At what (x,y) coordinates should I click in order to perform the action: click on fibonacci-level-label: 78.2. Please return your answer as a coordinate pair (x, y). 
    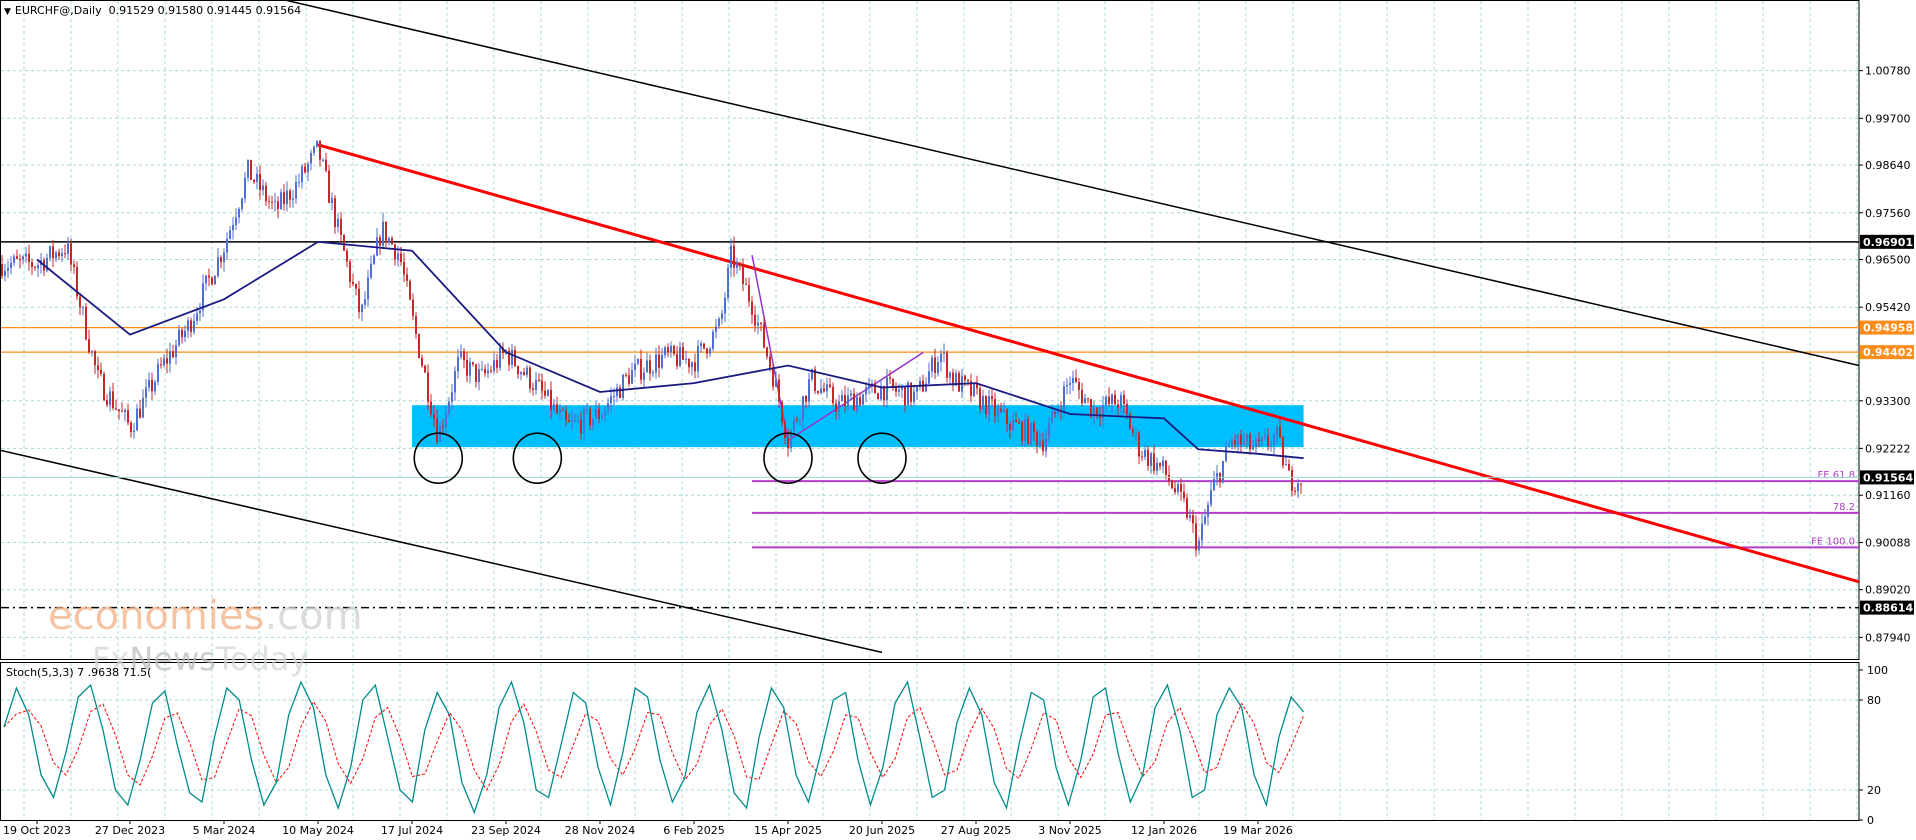
    Looking at the image, I should click on (1844, 507).